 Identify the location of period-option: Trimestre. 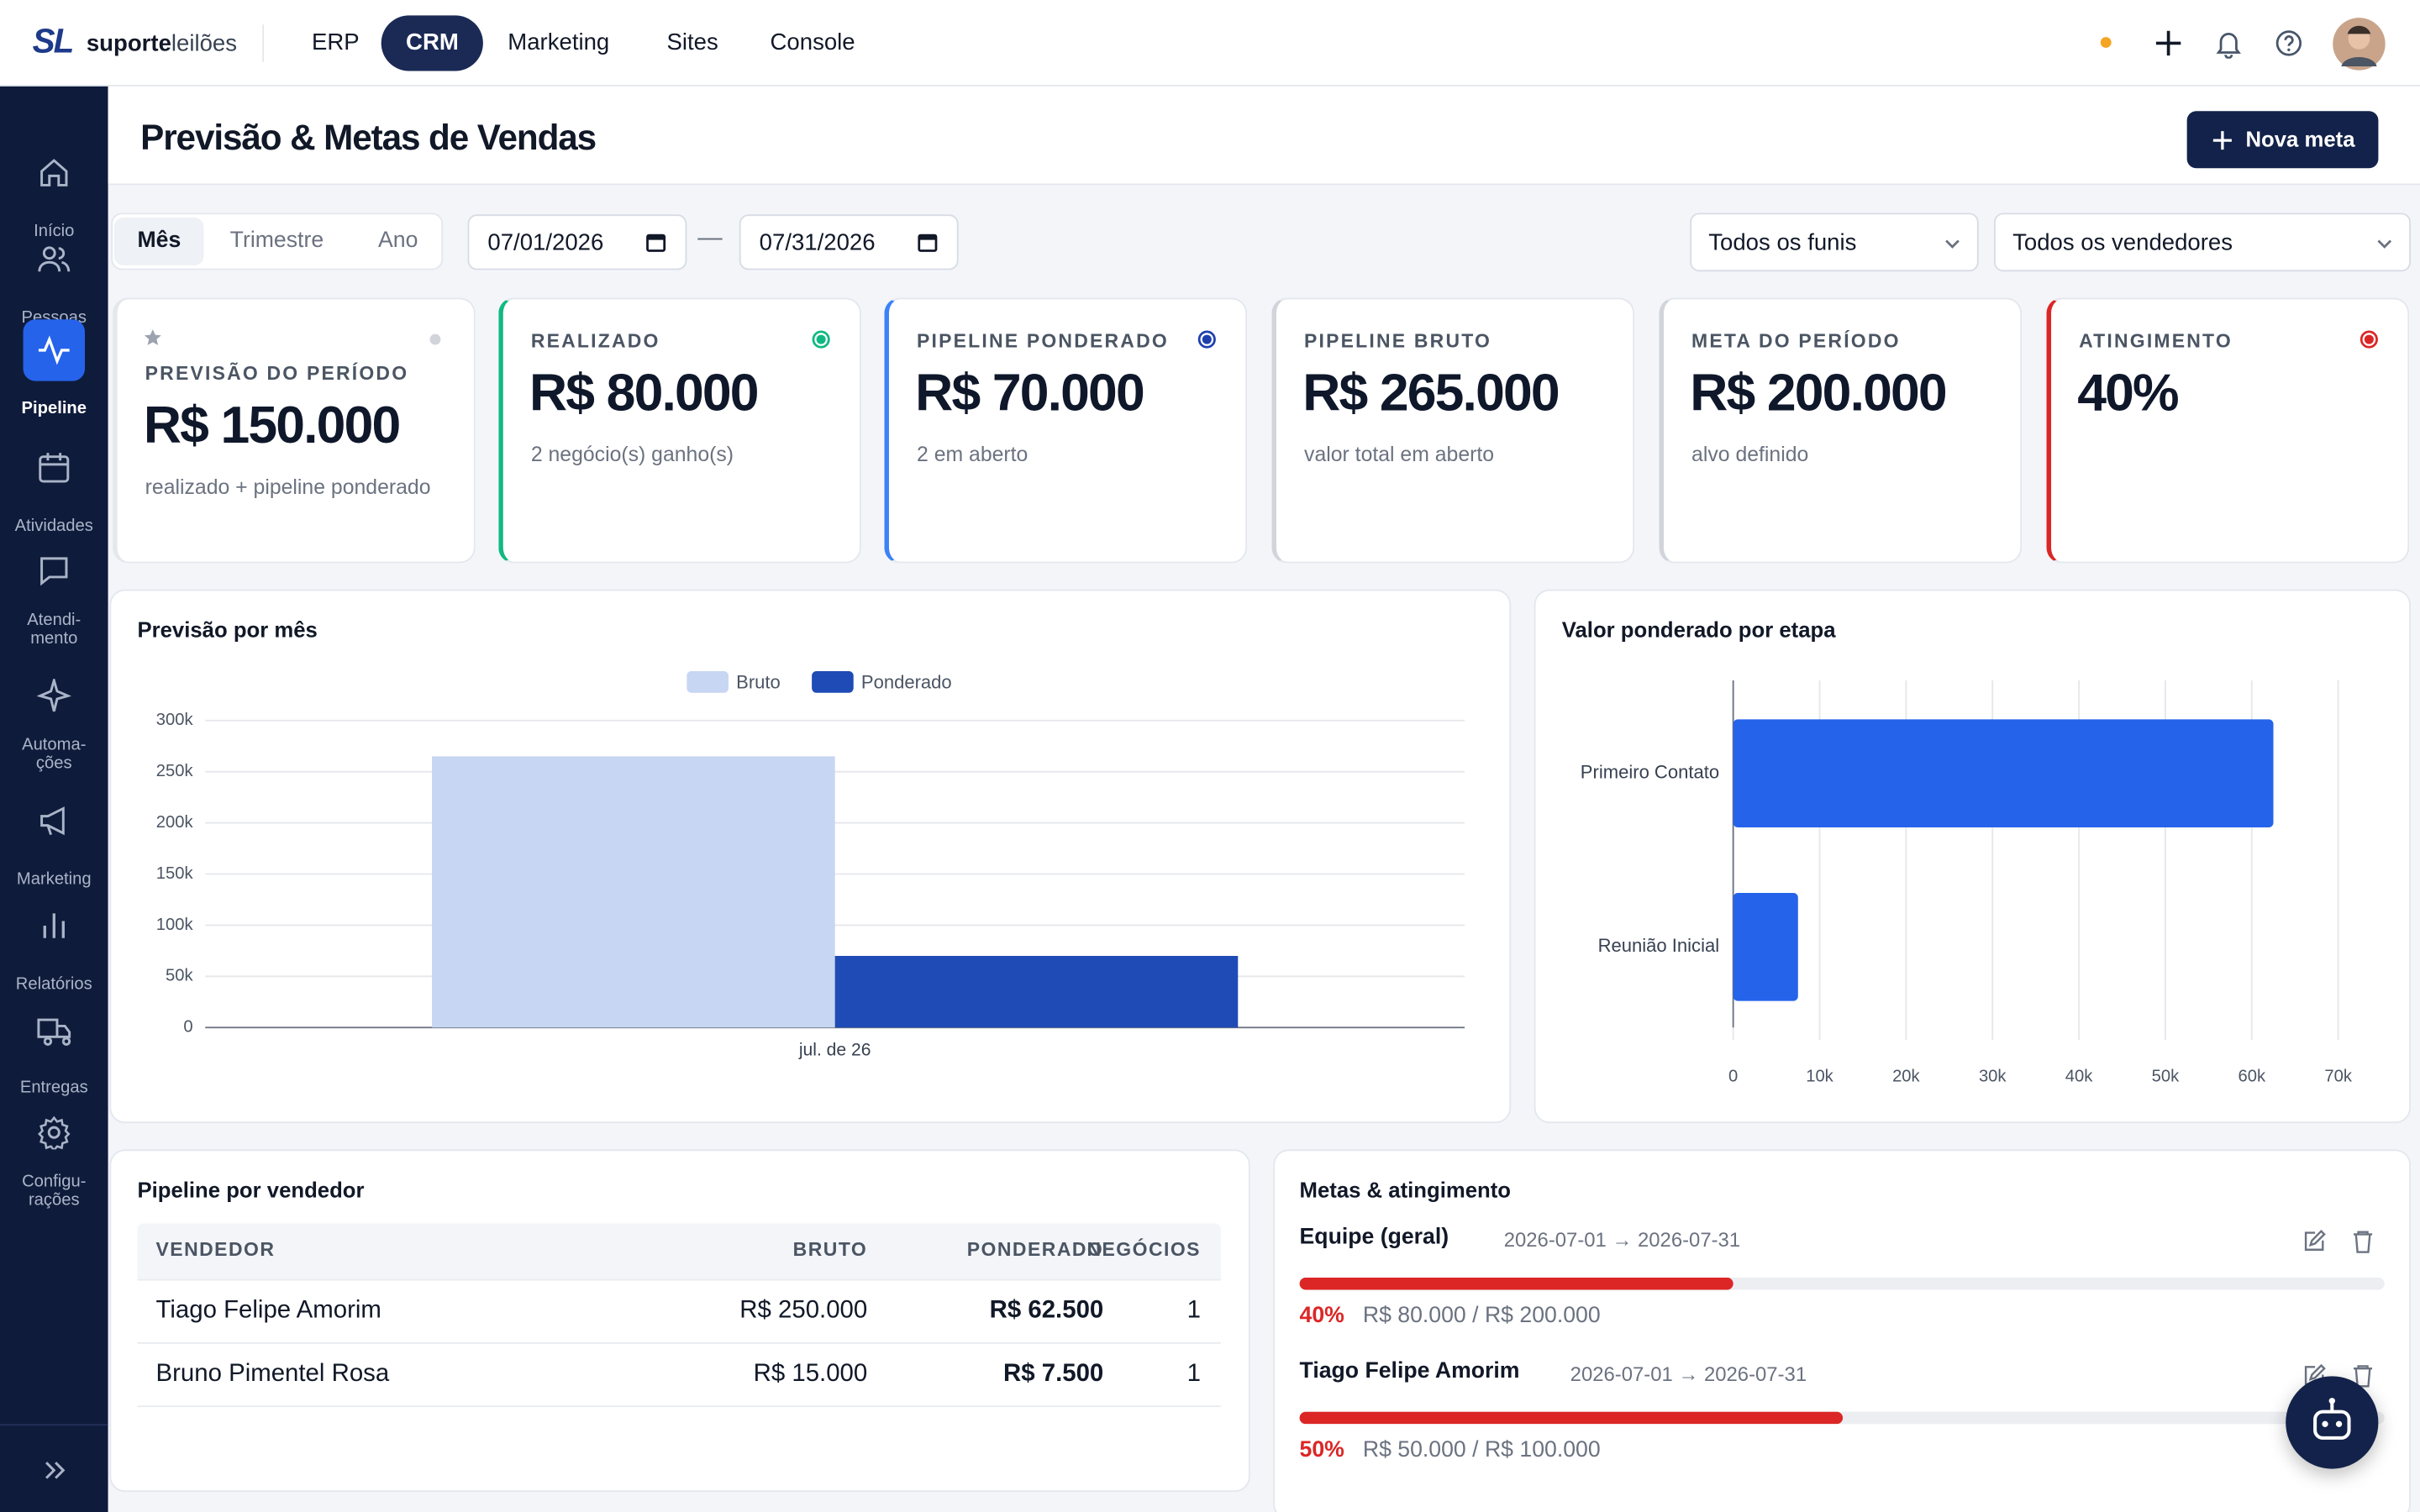
(276, 241).